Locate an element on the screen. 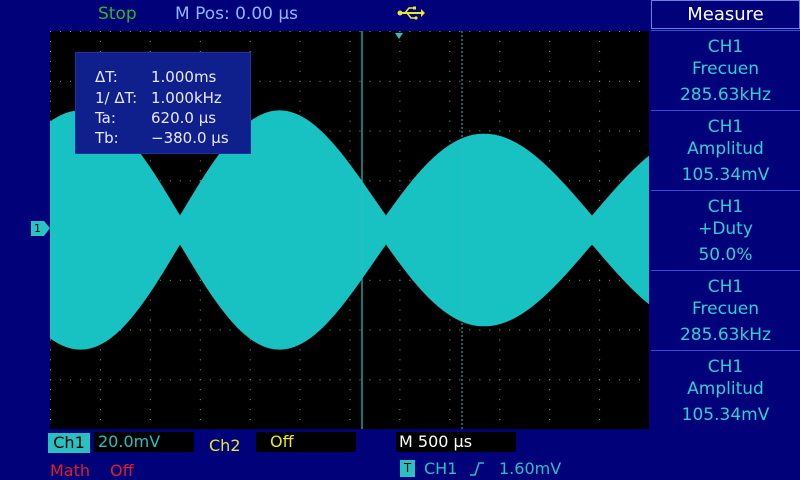  measure-item-2: CH1 Amplitud 105.34mV is located at coordinates (725, 149).